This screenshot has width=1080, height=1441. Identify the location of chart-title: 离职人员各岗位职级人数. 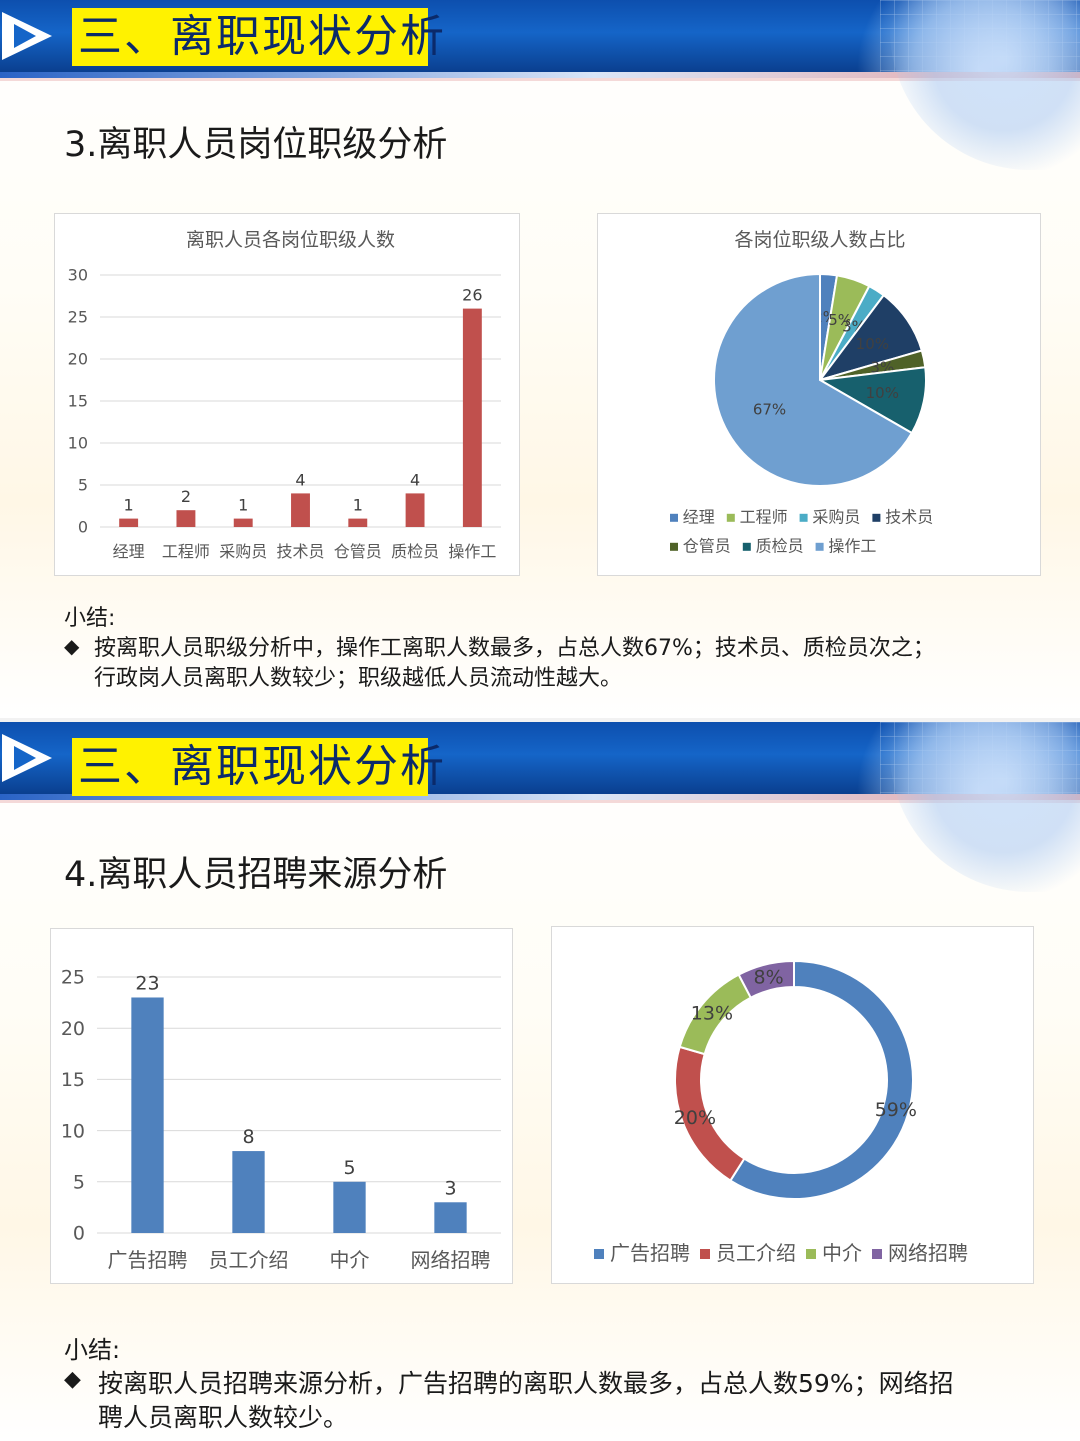
(290, 240).